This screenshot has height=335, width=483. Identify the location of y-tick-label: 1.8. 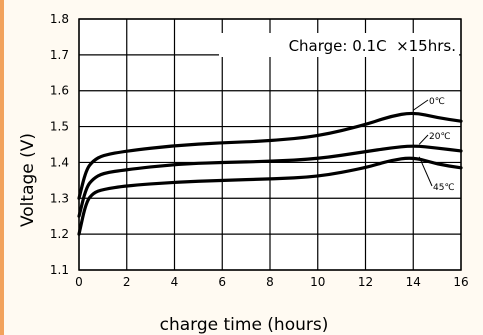
(59, 19).